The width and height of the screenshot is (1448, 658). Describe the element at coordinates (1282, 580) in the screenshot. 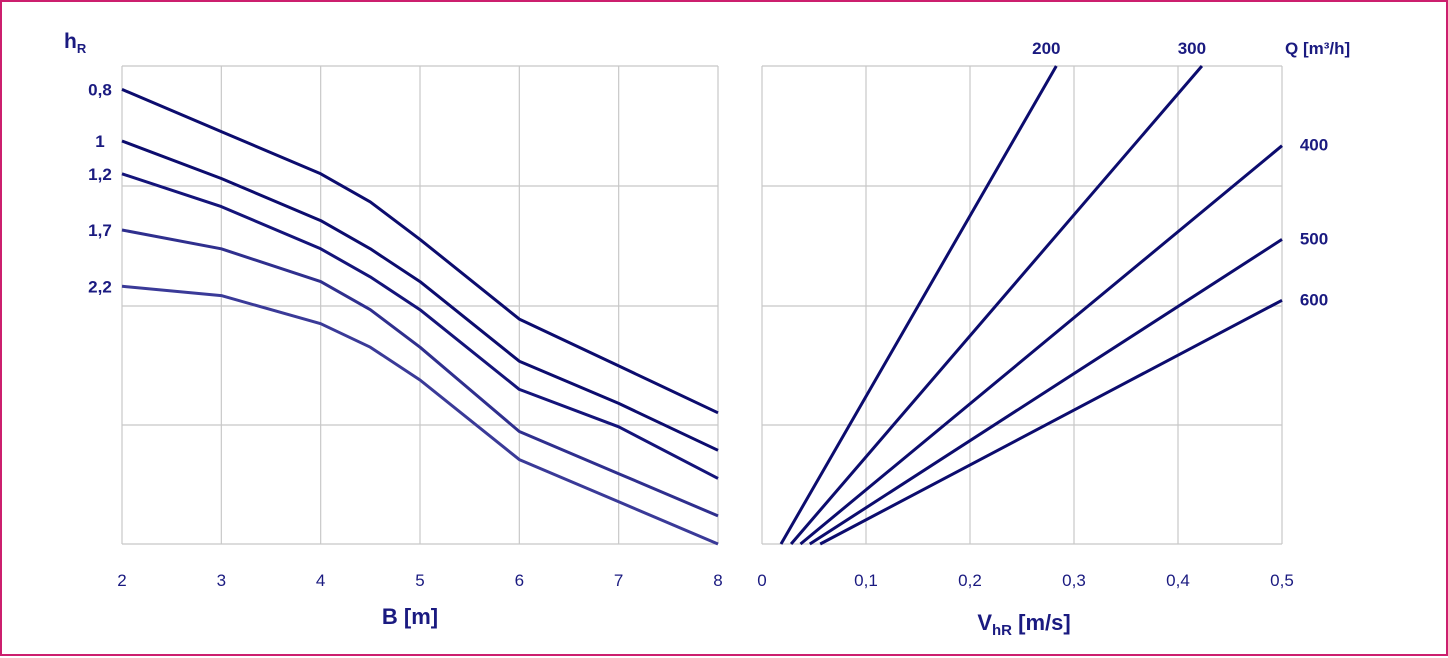

I see `x-tick-label: 0,5` at that location.